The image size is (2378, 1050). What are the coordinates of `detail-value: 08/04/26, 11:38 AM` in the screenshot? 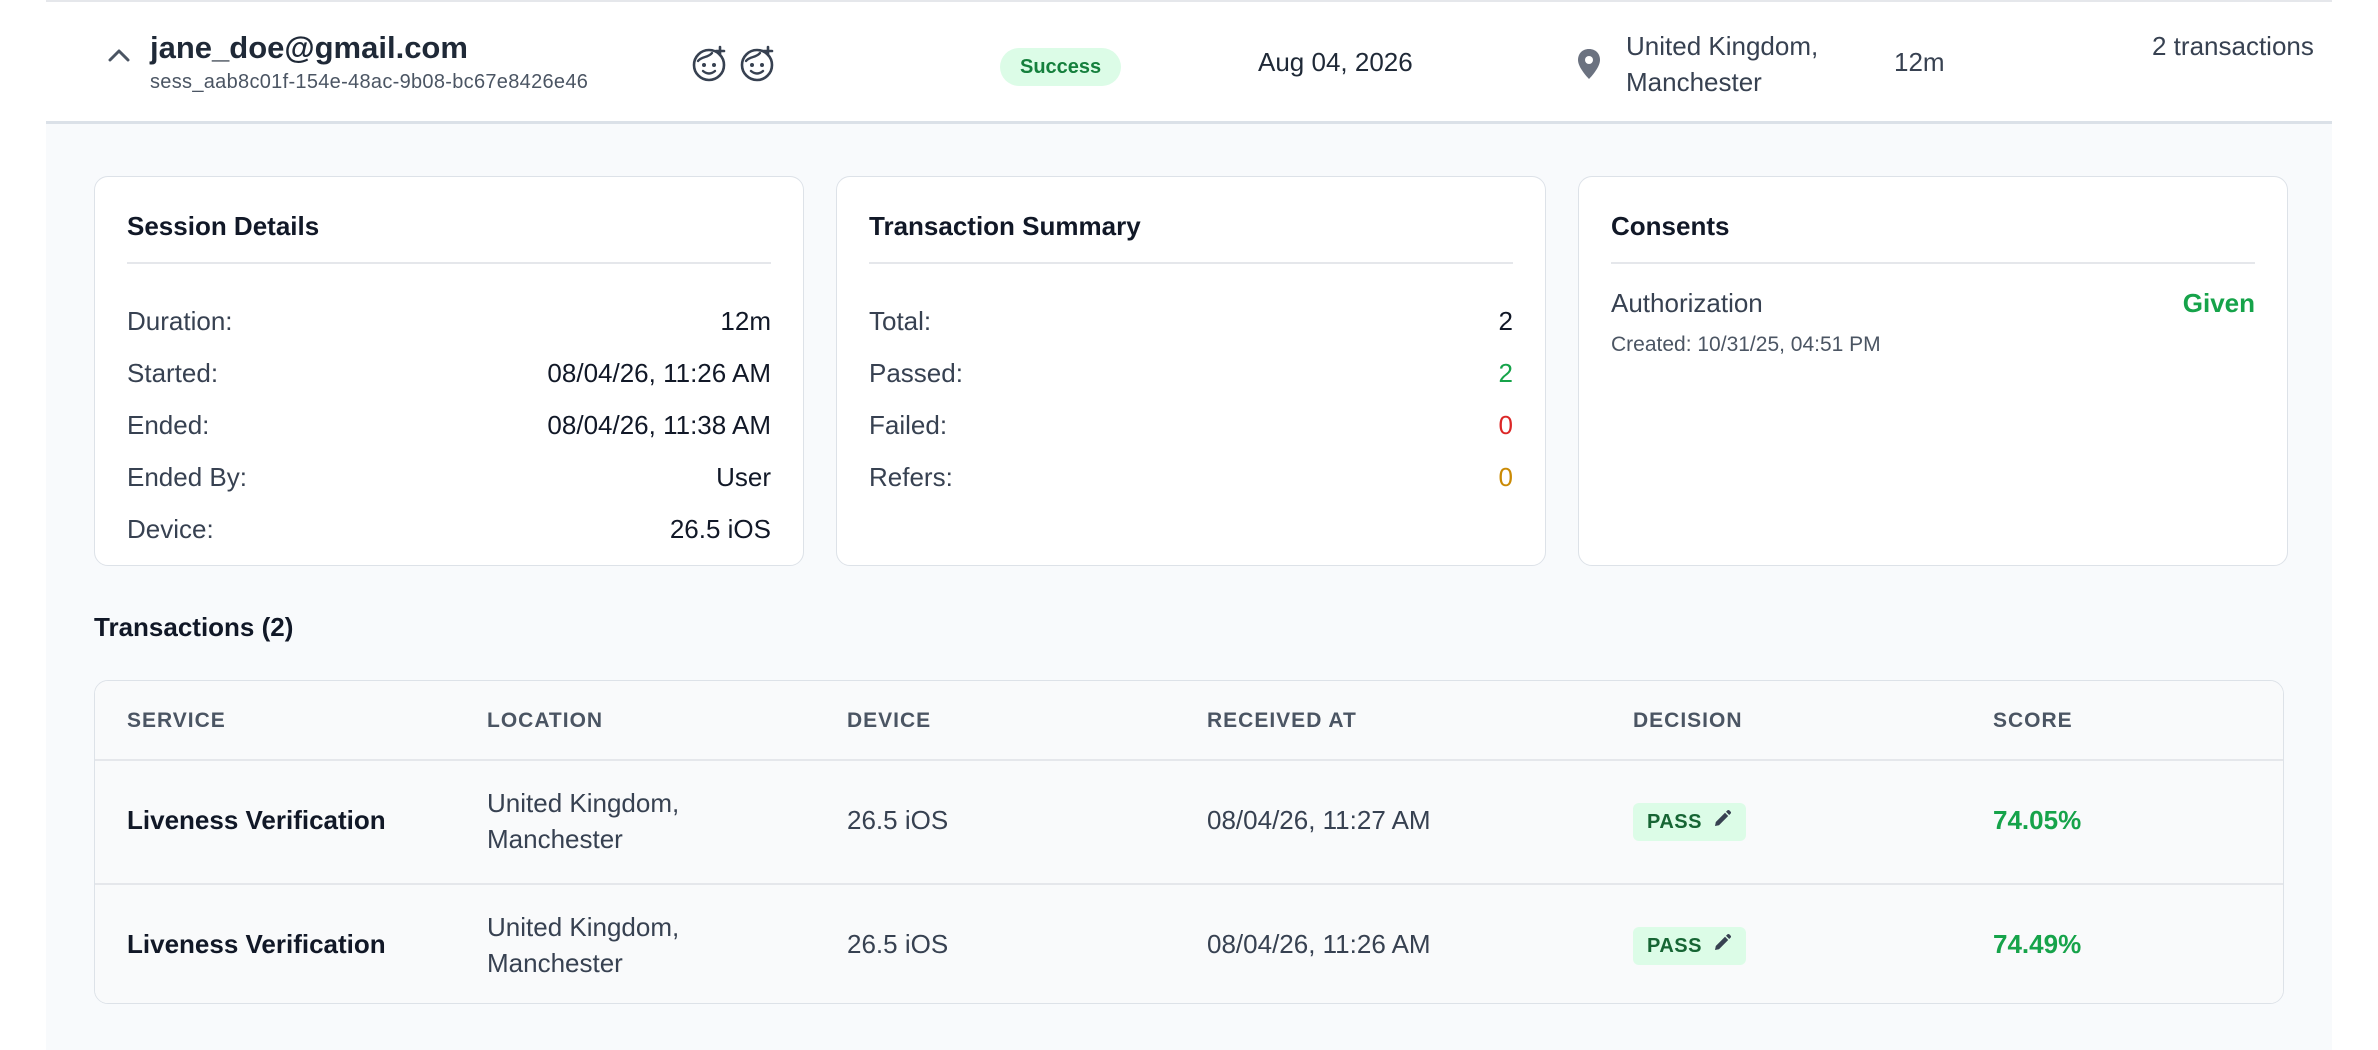 It's located at (659, 424).